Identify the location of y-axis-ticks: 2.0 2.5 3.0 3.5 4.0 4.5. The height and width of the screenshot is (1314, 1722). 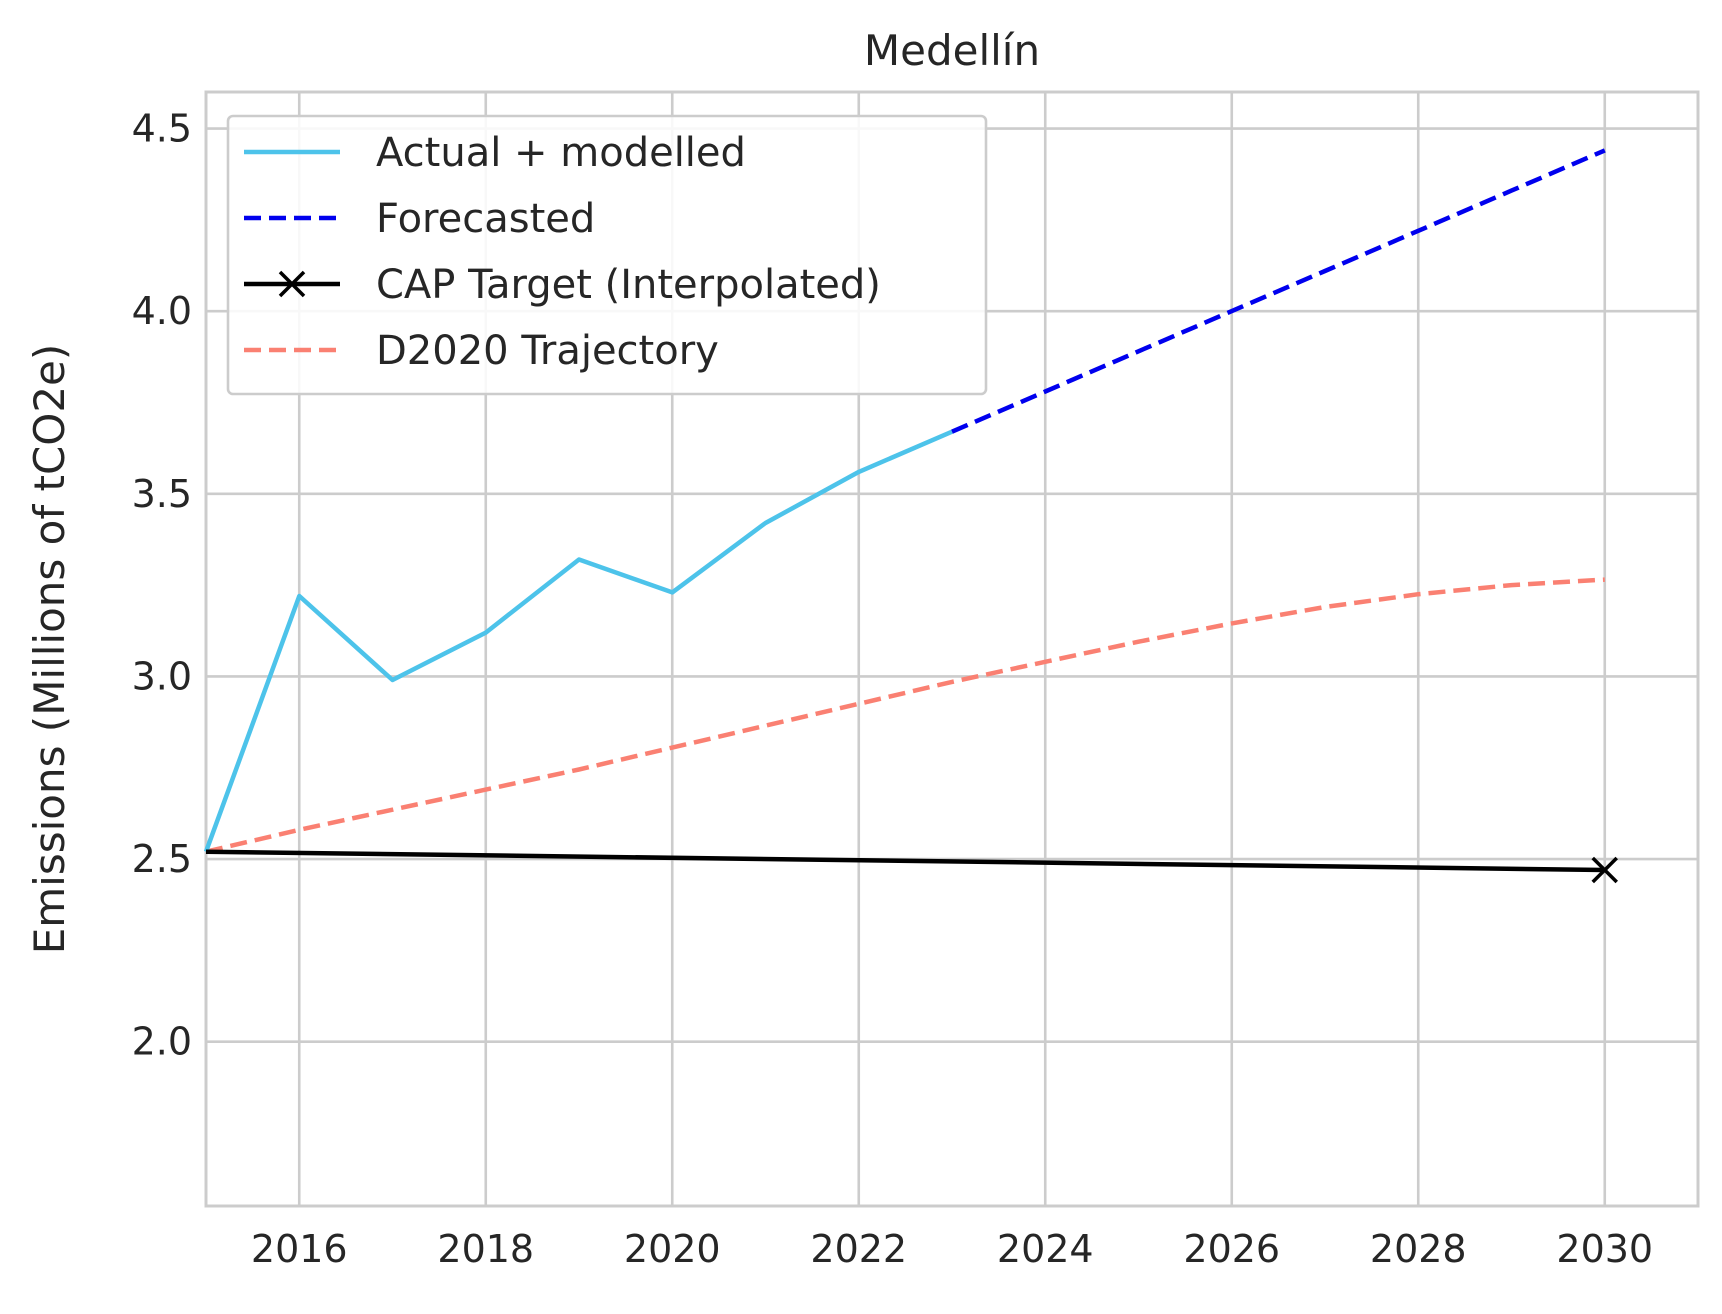
(162, 585).